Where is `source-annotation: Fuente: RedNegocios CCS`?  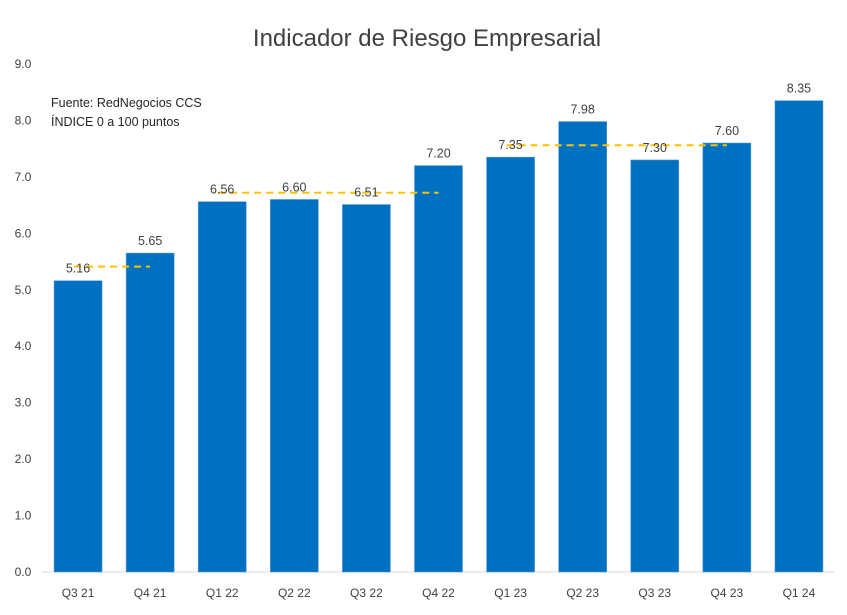
source-annotation: Fuente: RedNegocios CCS is located at coordinates (126, 103).